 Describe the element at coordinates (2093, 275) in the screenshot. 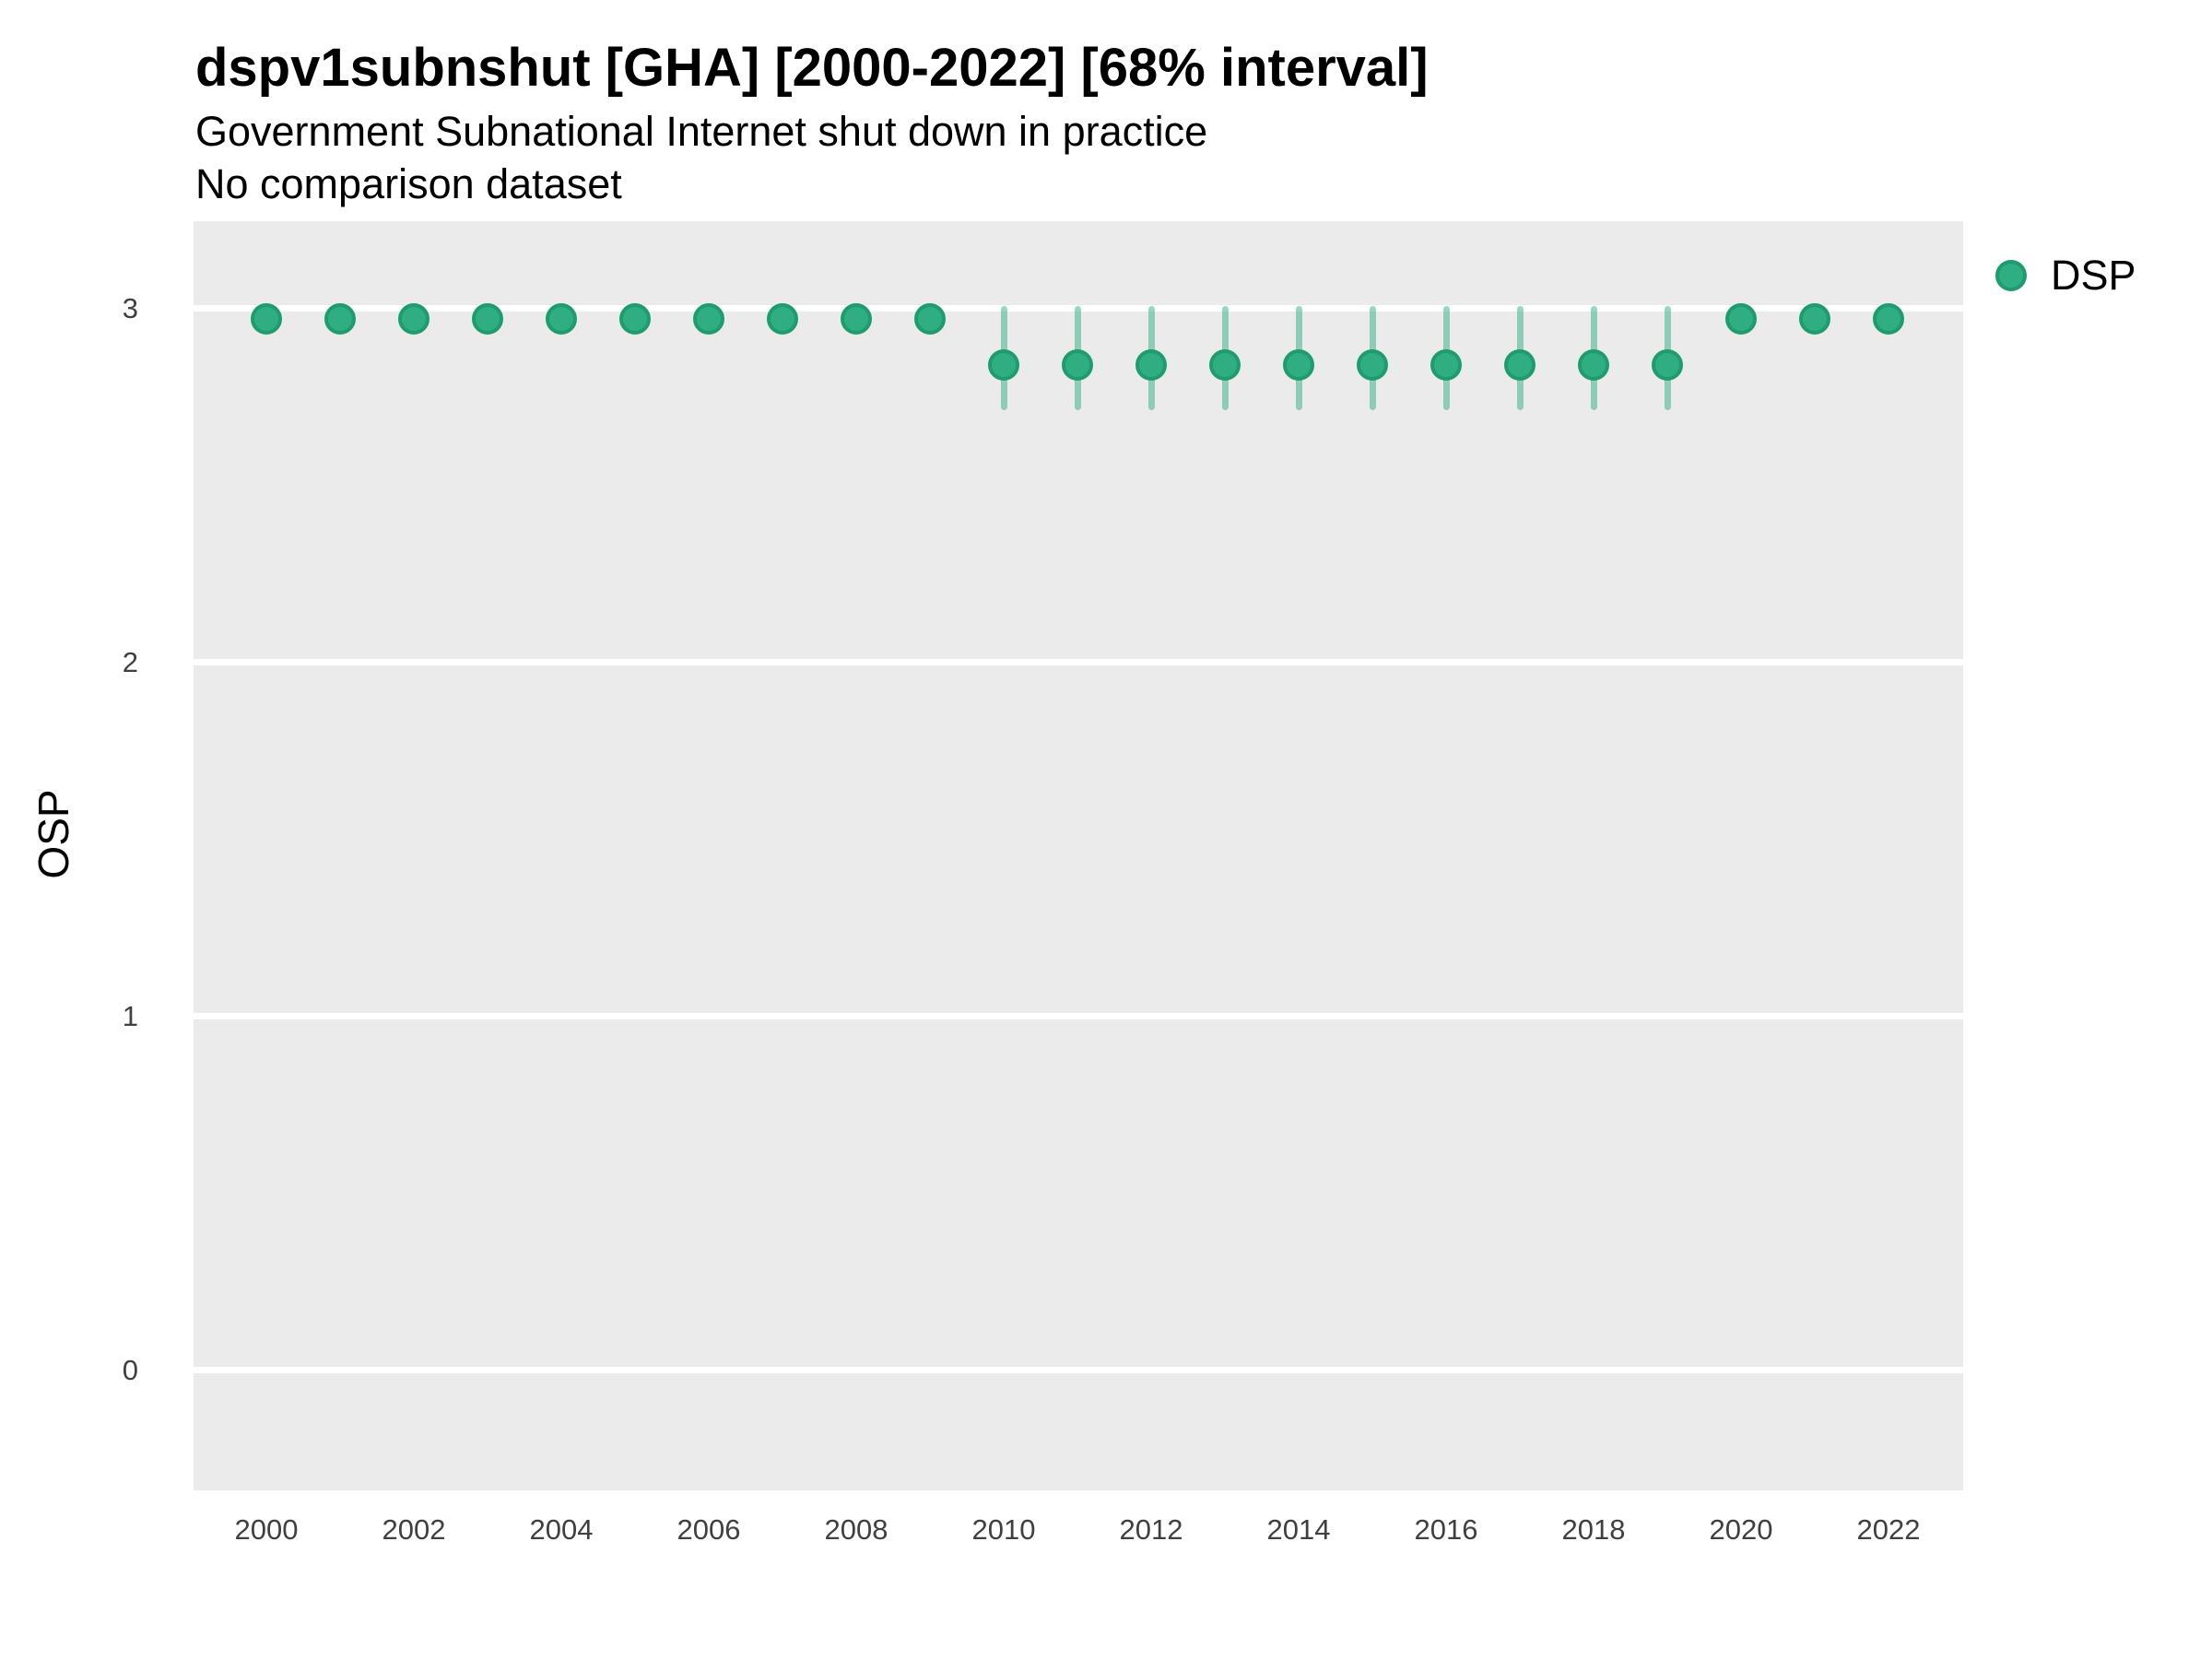

I see `legend-label: DSP` at that location.